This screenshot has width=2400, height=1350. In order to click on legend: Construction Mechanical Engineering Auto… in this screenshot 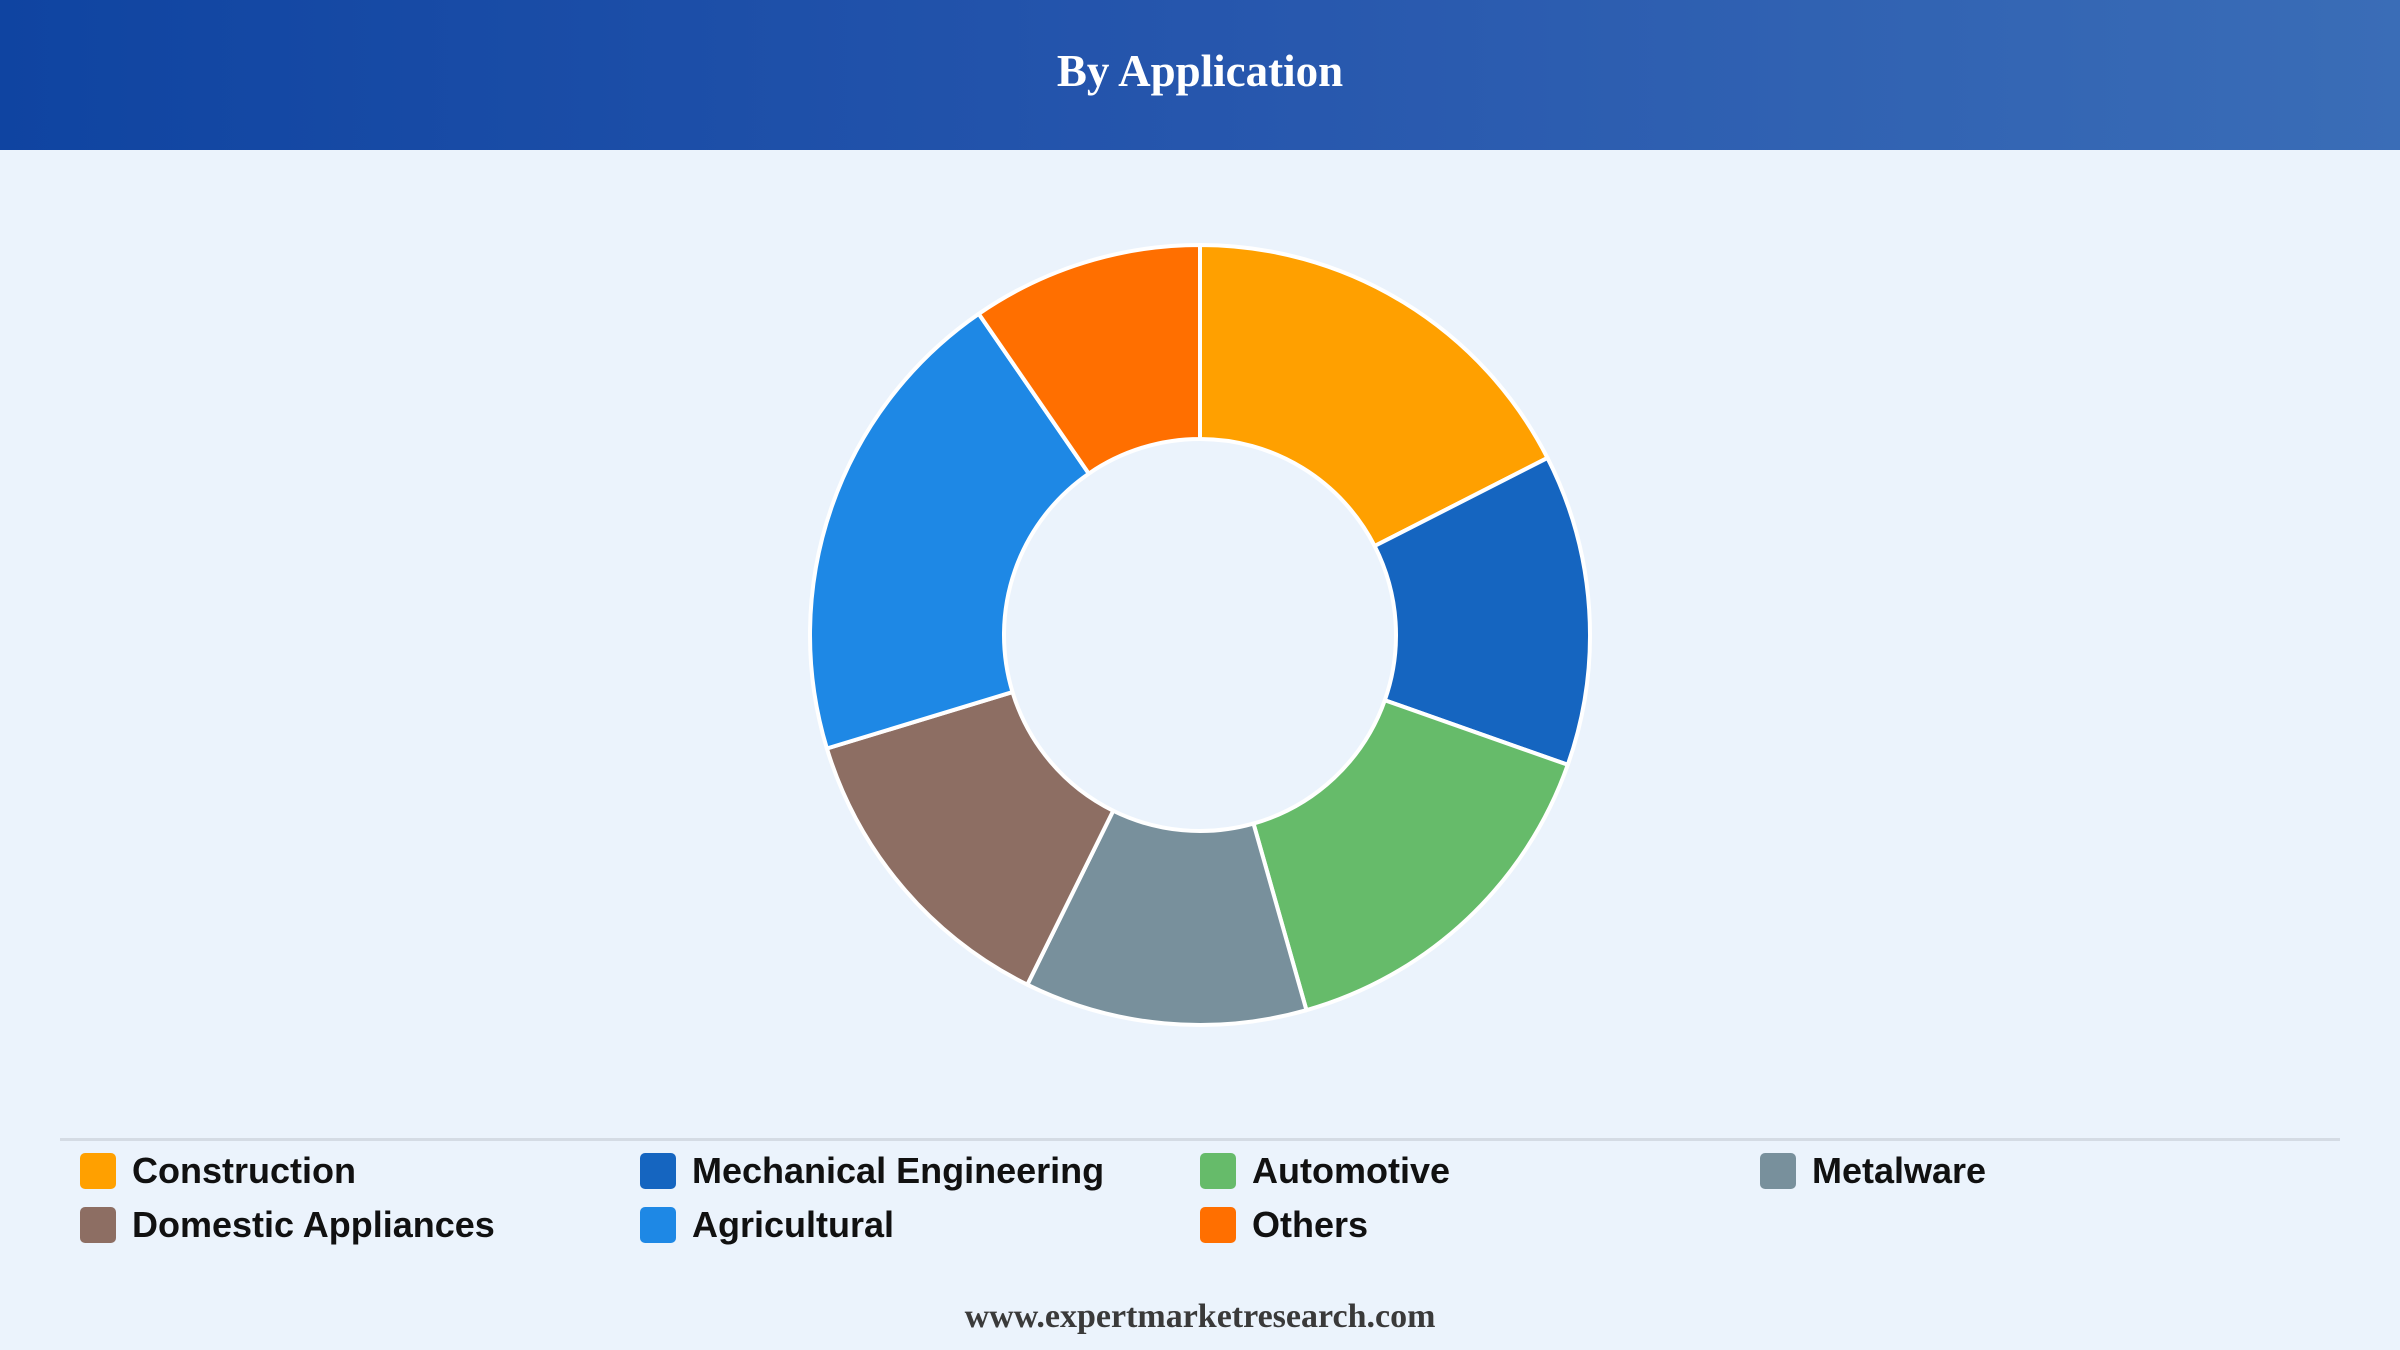, I will do `click(1200, 1197)`.